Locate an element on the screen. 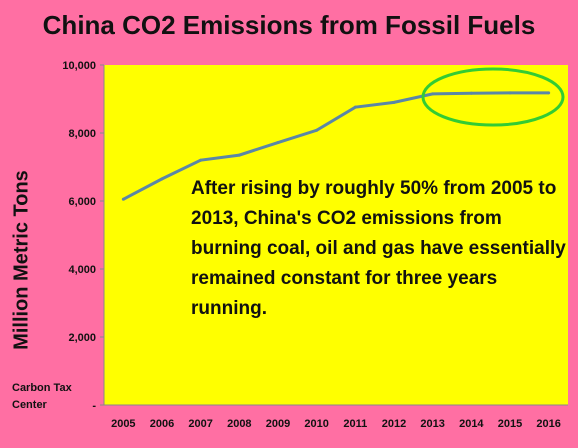 This screenshot has height=448, width=578. y-tick-label: 10,000 is located at coordinates (79, 66).